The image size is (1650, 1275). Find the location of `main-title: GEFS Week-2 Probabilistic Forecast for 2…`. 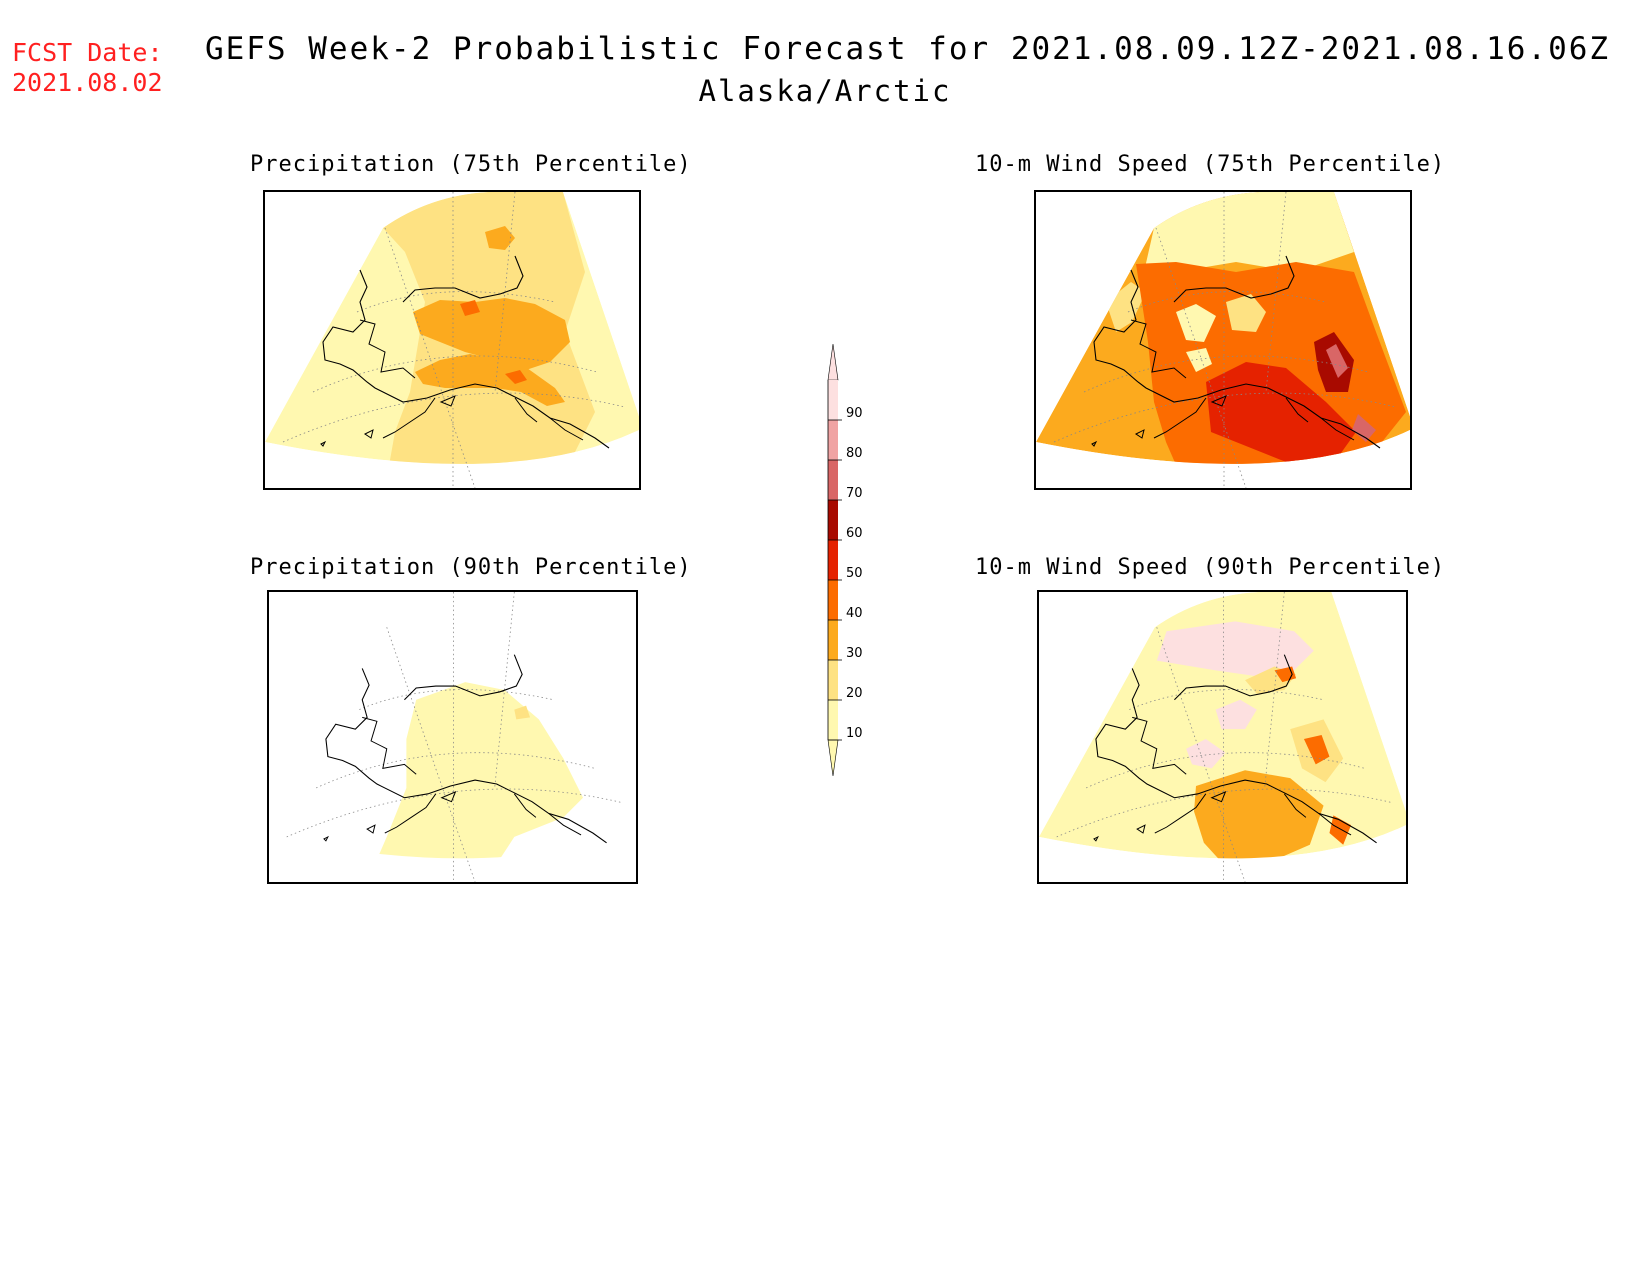

main-title: GEFS Week-2 Probabilistic Forecast for 2… is located at coordinates (907, 49).